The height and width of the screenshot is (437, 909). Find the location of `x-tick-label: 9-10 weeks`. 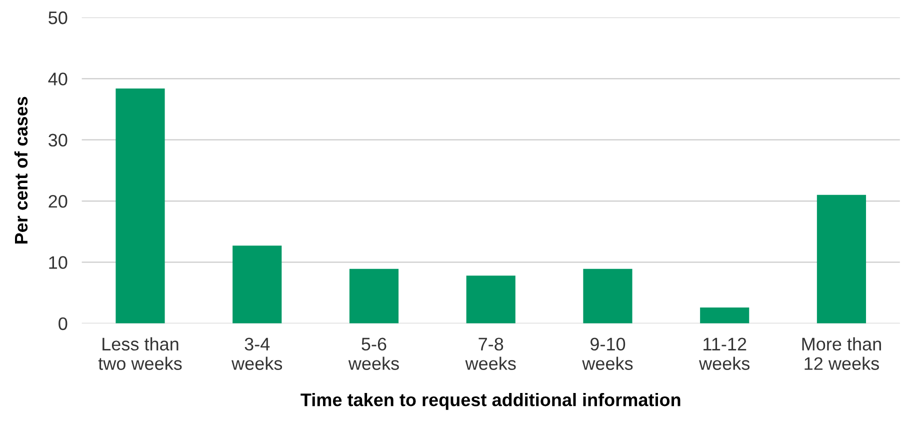

x-tick-label: 9-10 weeks is located at coordinates (607, 354).